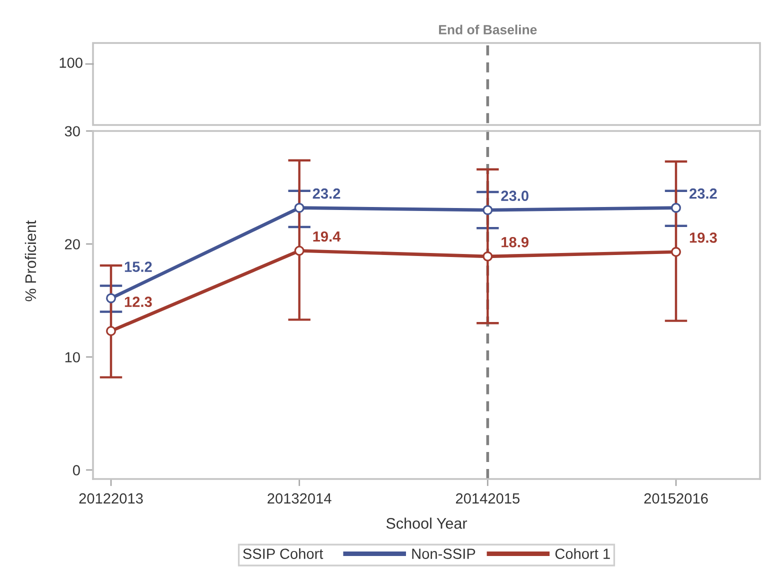  Describe the element at coordinates (444, 553) in the screenshot. I see `legend-label: Non-SSIP` at that location.